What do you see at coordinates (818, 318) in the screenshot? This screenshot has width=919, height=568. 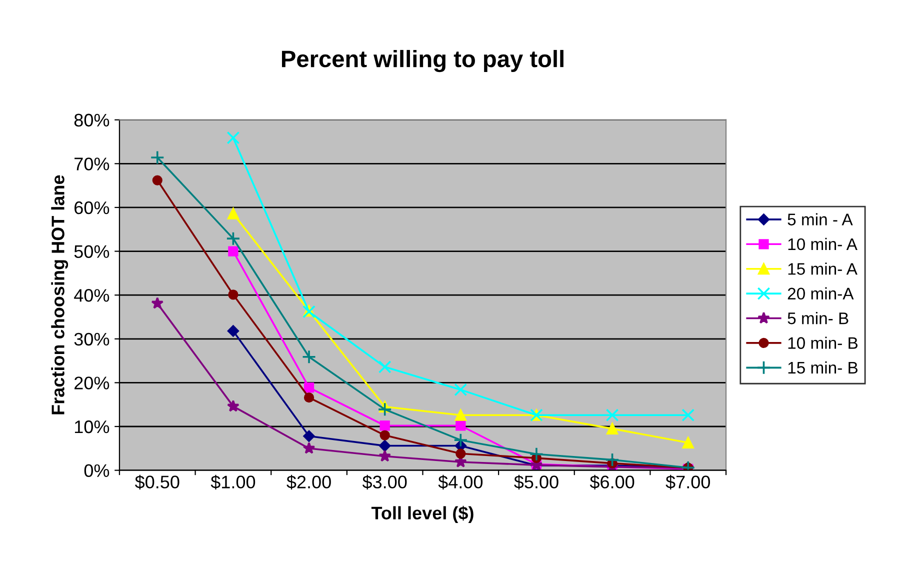 I see `legend-label: 5 min- B` at bounding box center [818, 318].